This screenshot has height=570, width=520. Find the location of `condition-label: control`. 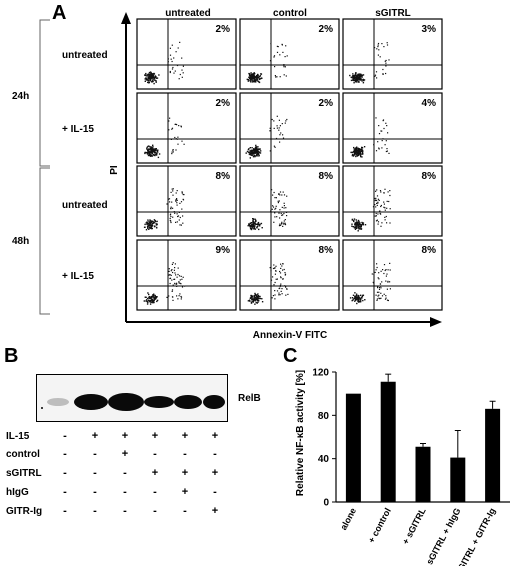

condition-label: control is located at coordinates (23, 454).